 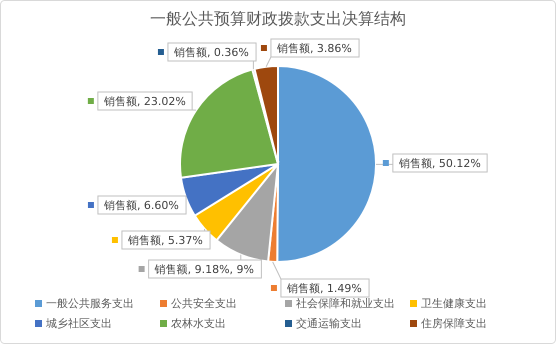 What do you see at coordinates (198, 323) in the screenshot?
I see `legend-label: 农林水支出` at bounding box center [198, 323].